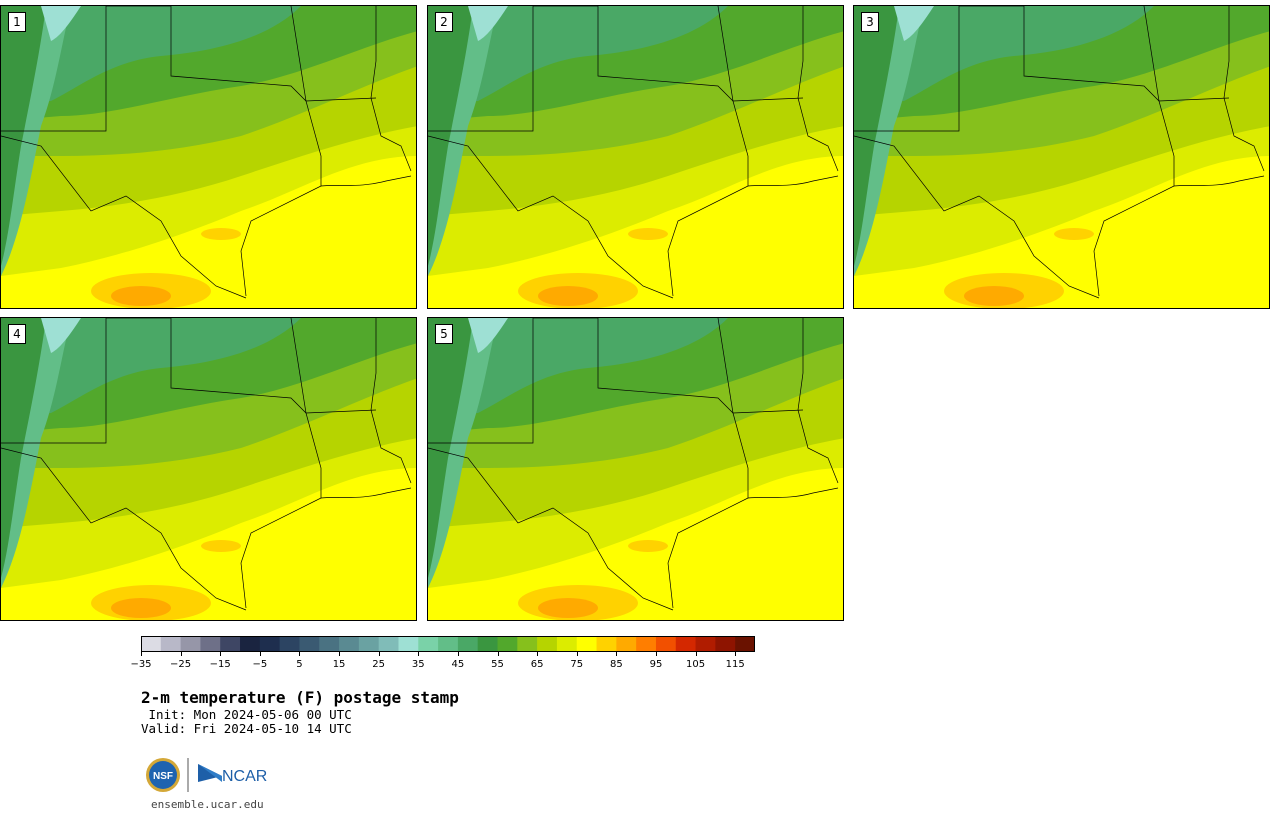 This screenshot has width=1280, height=815. What do you see at coordinates (244, 776) in the screenshot?
I see `ncar-logo-text: NCAR` at bounding box center [244, 776].